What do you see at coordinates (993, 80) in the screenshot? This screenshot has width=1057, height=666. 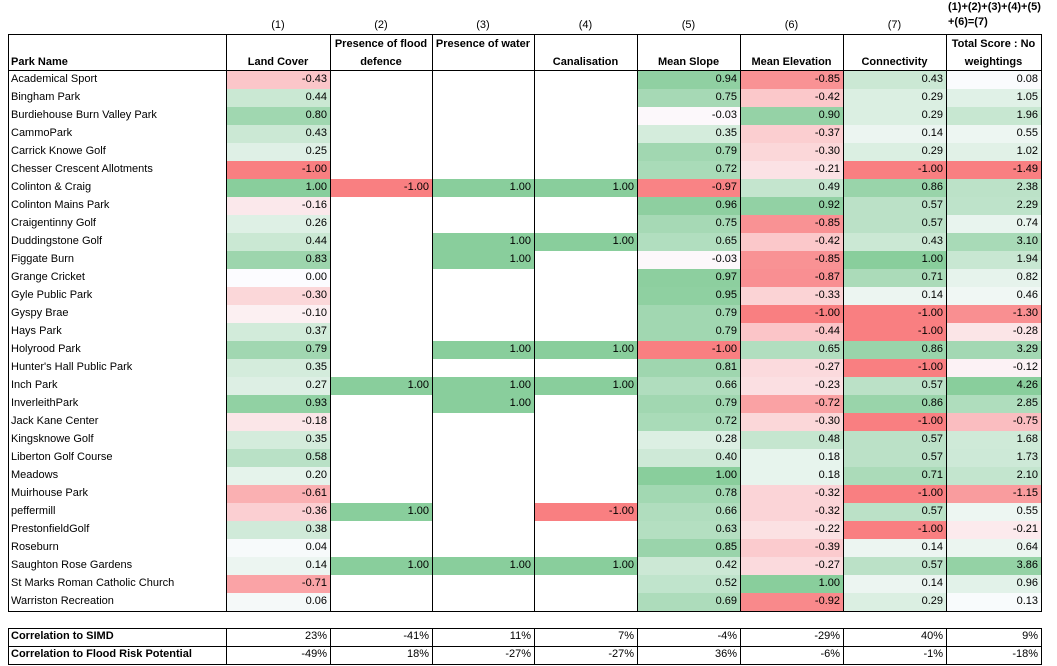 I see `value-cell: 0.08` at bounding box center [993, 80].